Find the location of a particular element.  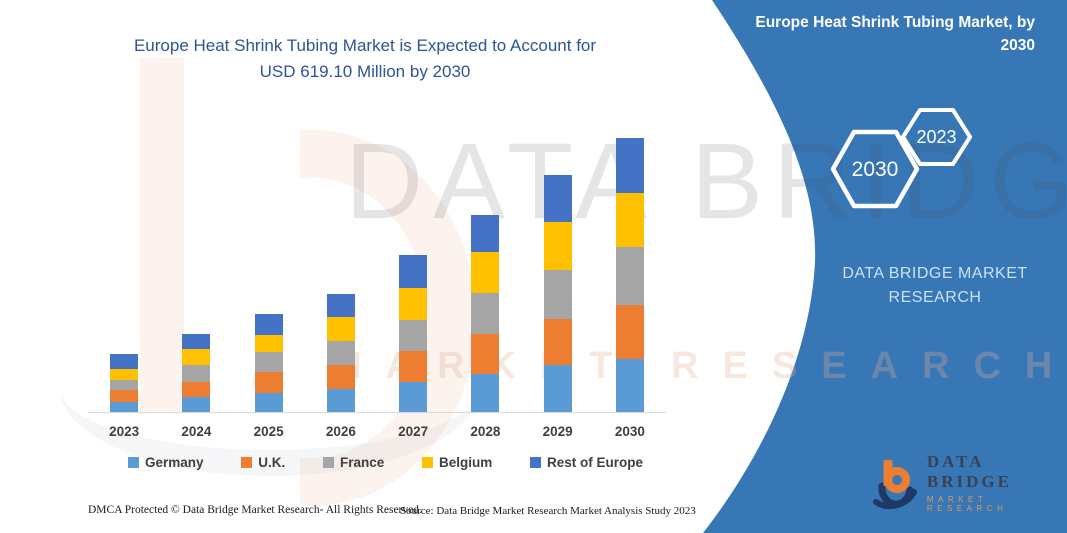

legend-label: France is located at coordinates (362, 462).